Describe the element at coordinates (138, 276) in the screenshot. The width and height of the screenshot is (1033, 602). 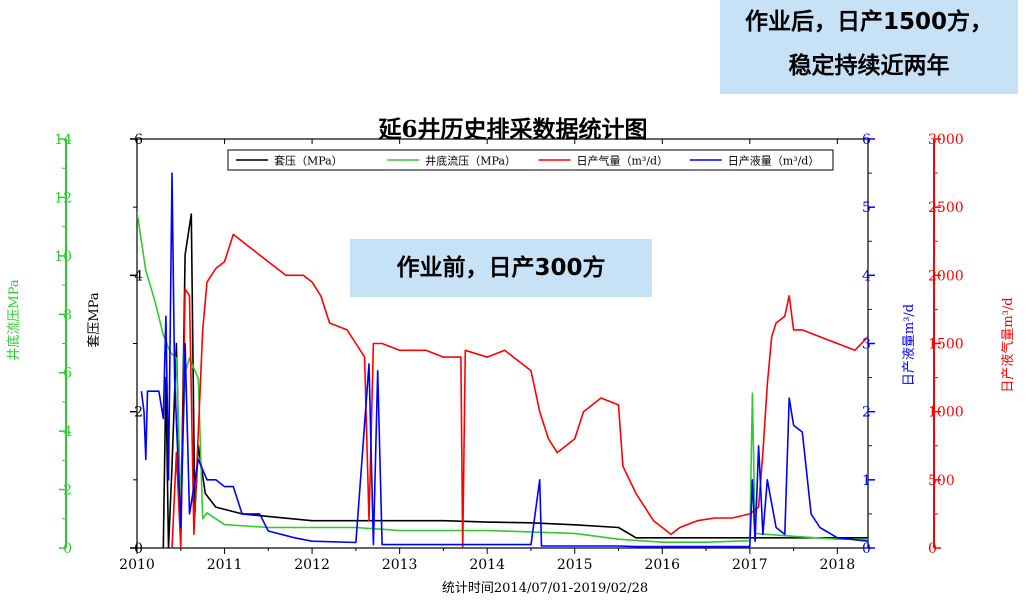
I see `casing_pressure-tick-label: 4` at that location.